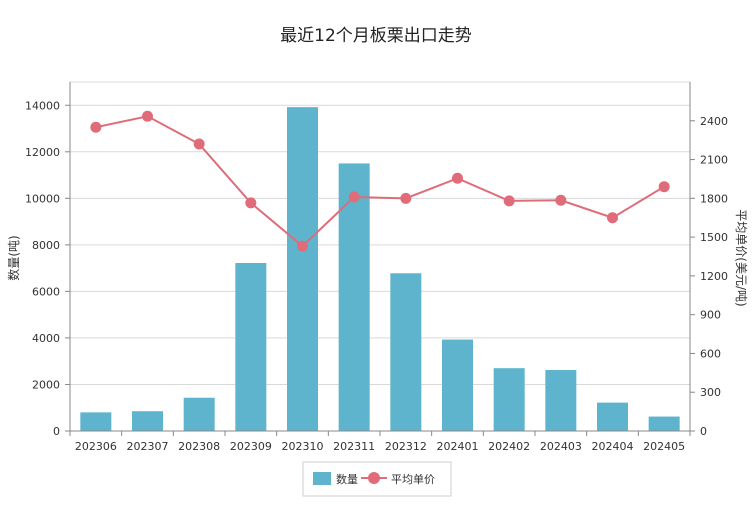 This screenshot has height=507, width=753. What do you see at coordinates (251, 446) in the screenshot?
I see `x-tick-label-202309: 202309` at bounding box center [251, 446].